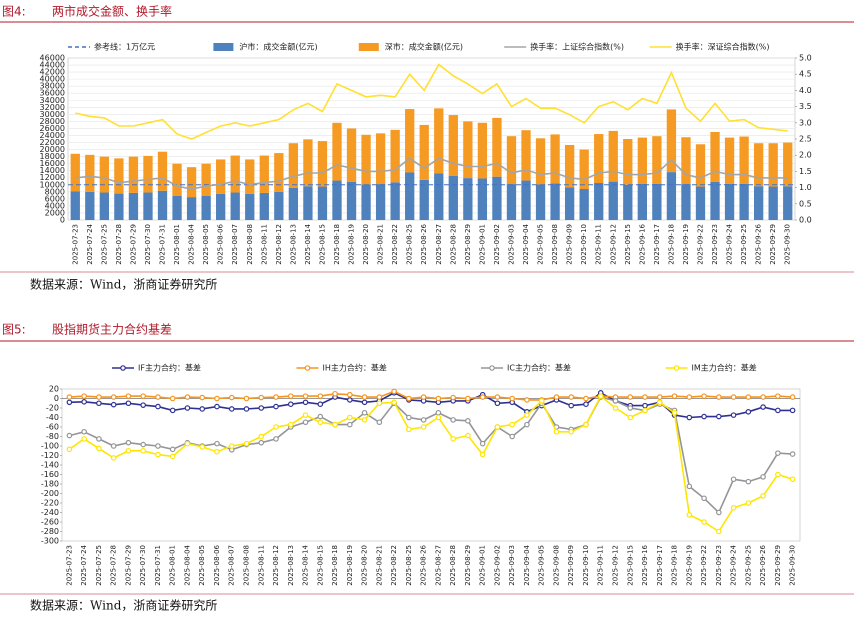 The image size is (854, 617). What do you see at coordinates (584, 244) in the screenshot?
I see `x-tick-label: 2025-09-10` at bounding box center [584, 244].